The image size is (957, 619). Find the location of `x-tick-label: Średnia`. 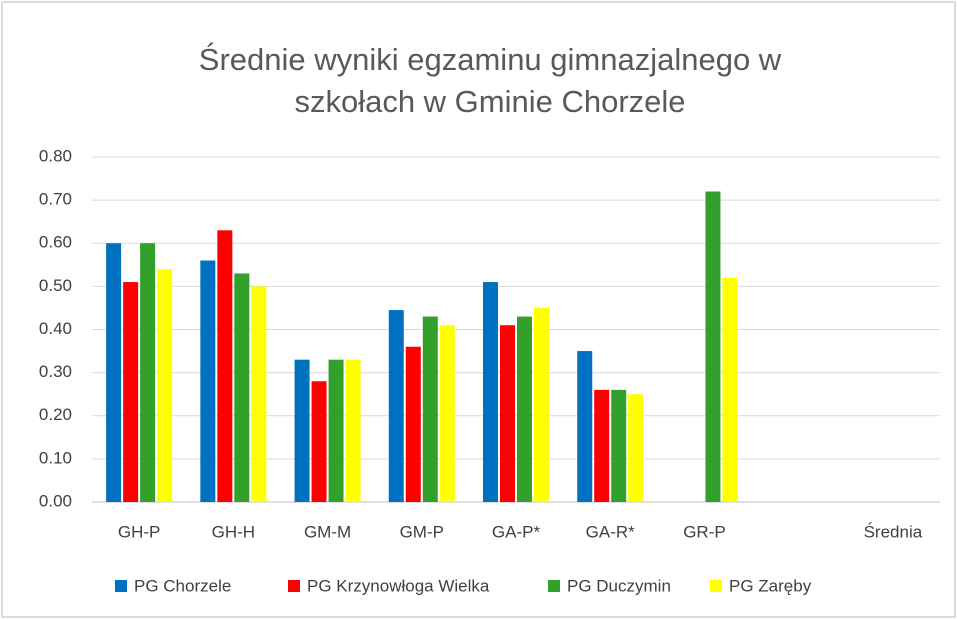

x-tick-label: Średnia is located at coordinates (893, 531).